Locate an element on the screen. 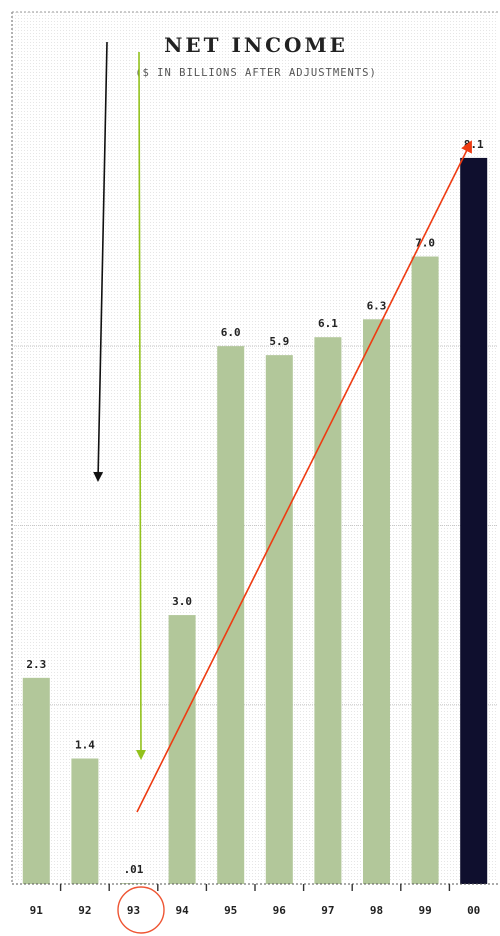  value-label-99: 7.0 is located at coordinates (425, 243).